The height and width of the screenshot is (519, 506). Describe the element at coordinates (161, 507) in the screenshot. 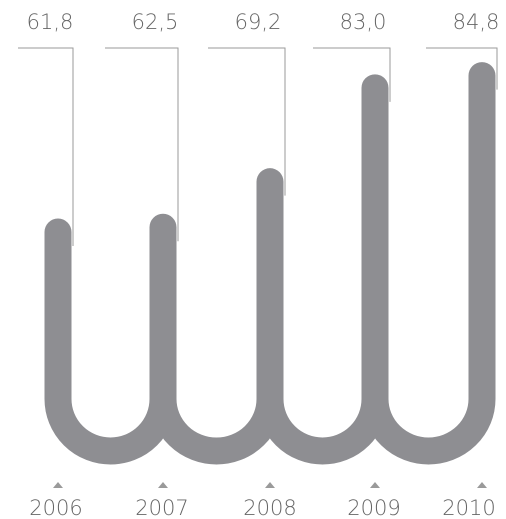

I see `year-label-2007: 2007` at that location.